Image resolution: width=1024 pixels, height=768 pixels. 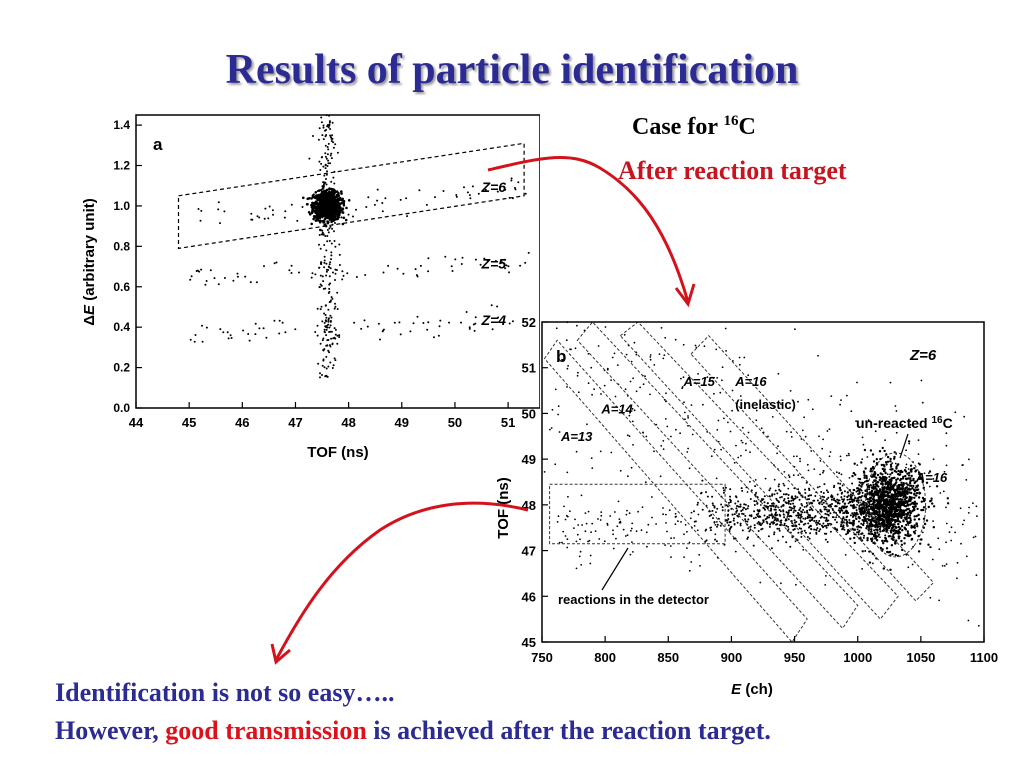 What do you see at coordinates (225, 692) in the screenshot?
I see `conclusion-line-1: Identification is not so easy…..` at bounding box center [225, 692].